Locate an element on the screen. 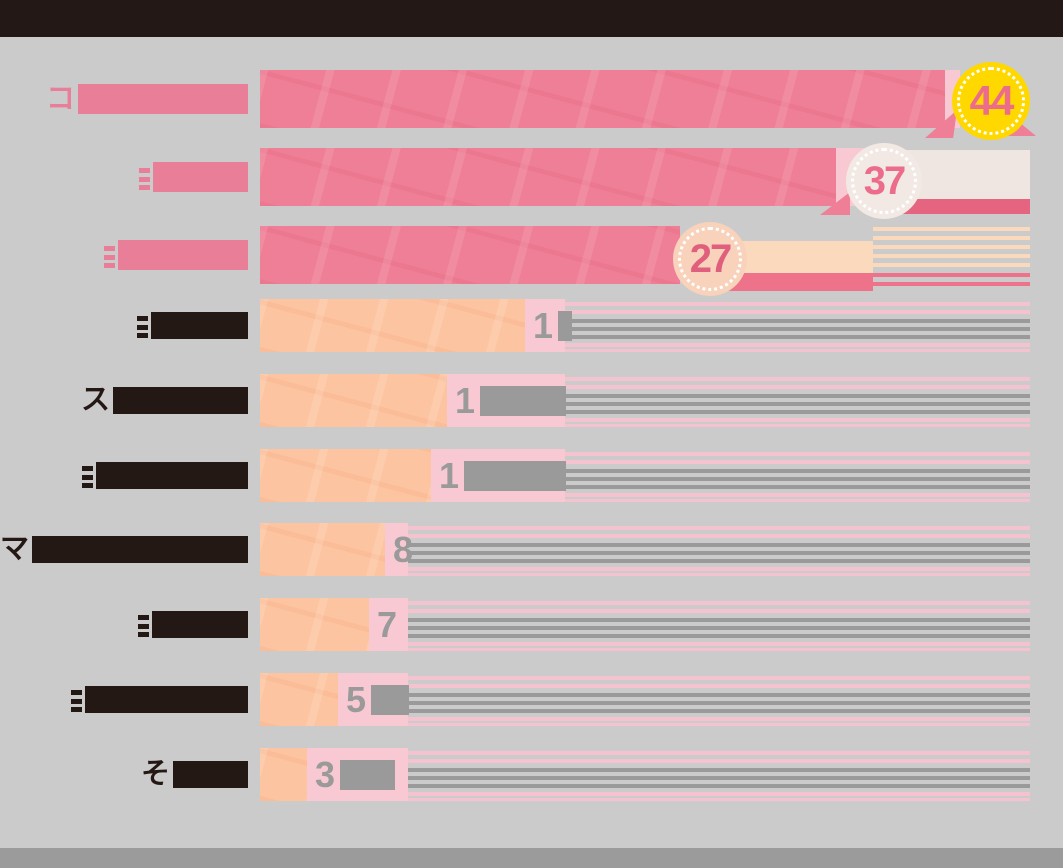 Image resolution: width=1063 pixels, height=868 pixels. category-label: マ is located at coordinates (124, 549).